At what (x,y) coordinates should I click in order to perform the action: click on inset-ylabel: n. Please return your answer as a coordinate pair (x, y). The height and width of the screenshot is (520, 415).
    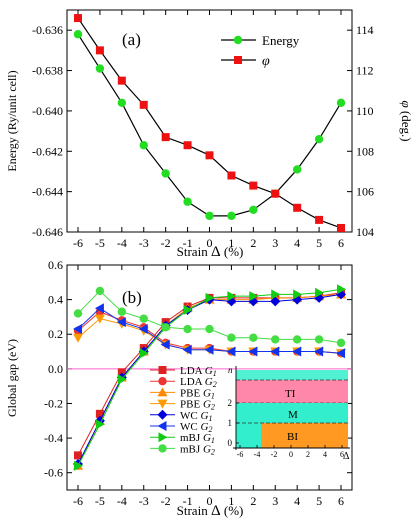
    Looking at the image, I should click on (230, 370).